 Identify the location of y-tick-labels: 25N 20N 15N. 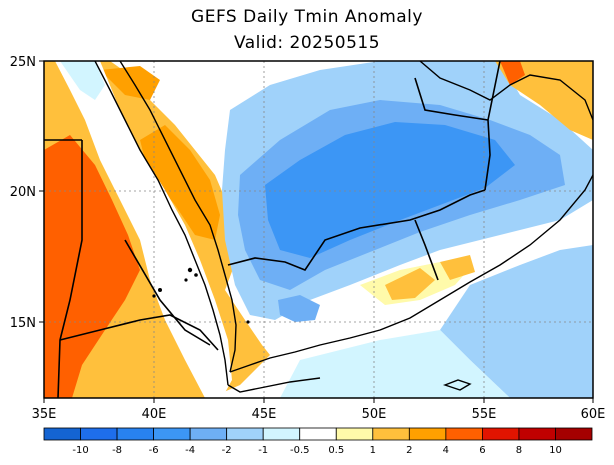
(23, 193).